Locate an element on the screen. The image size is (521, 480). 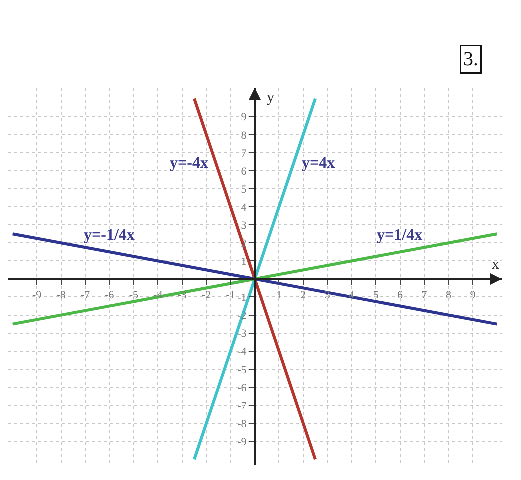
y-tick-label: -6 is located at coordinates (243, 388).